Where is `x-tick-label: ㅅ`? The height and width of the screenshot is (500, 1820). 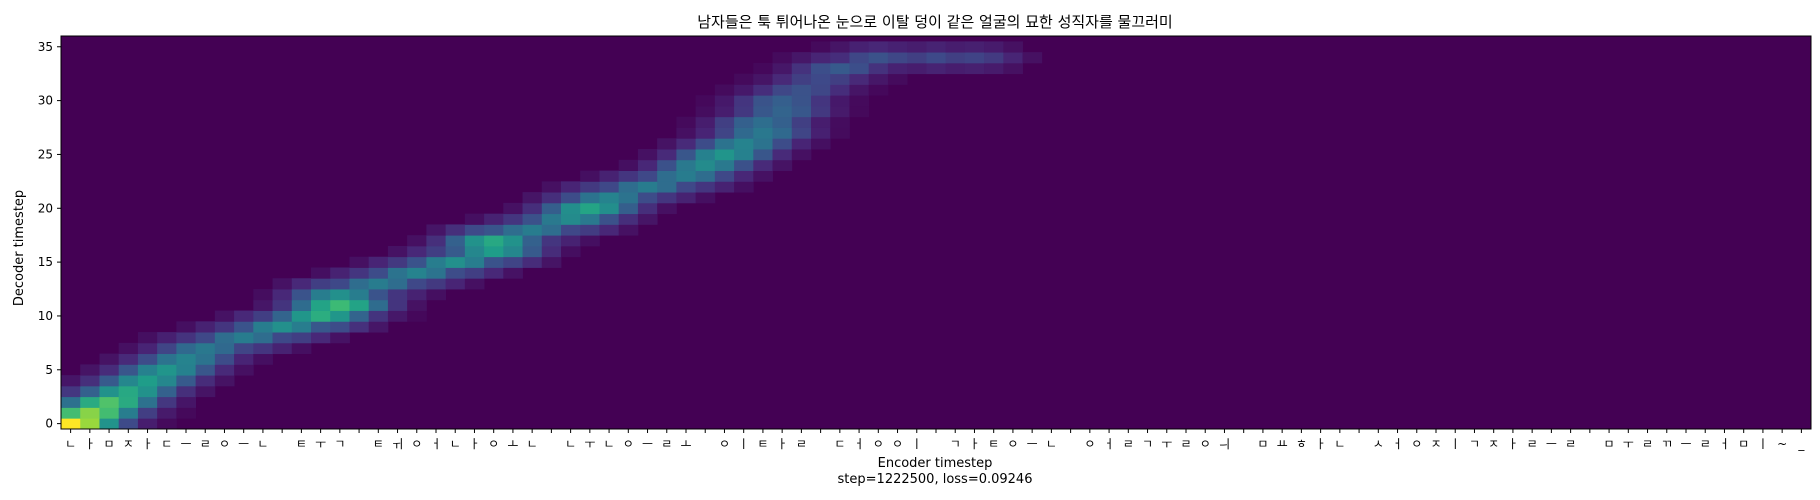 x-tick-label: ㅅ is located at coordinates (1378, 444).